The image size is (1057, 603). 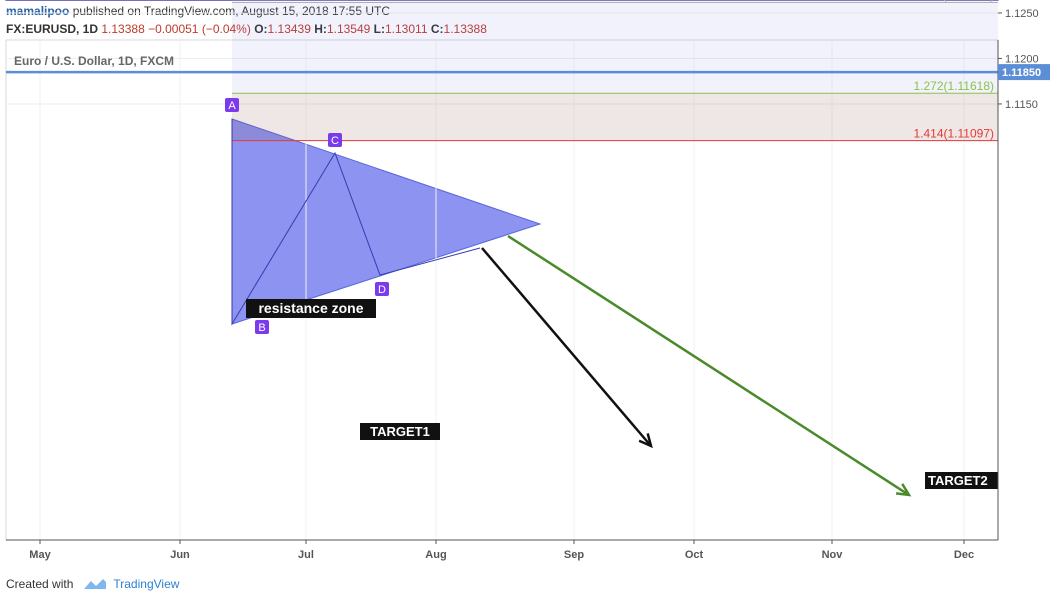 I want to click on high-value: 1.13549, so click(x=348, y=29).